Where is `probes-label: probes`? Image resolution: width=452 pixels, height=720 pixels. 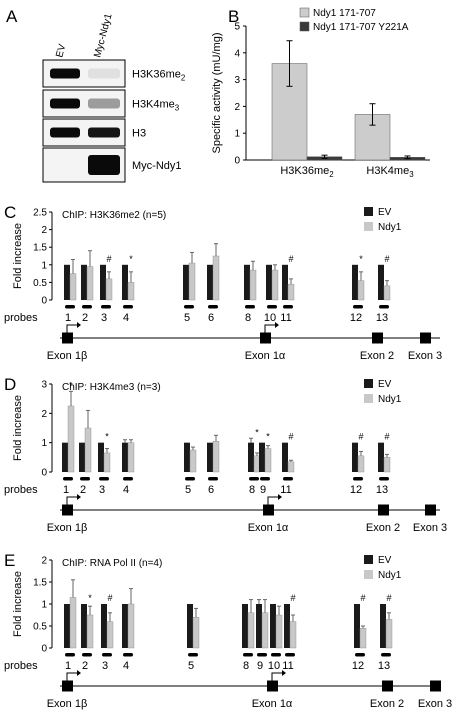 probes-label: probes is located at coordinates (21, 666).